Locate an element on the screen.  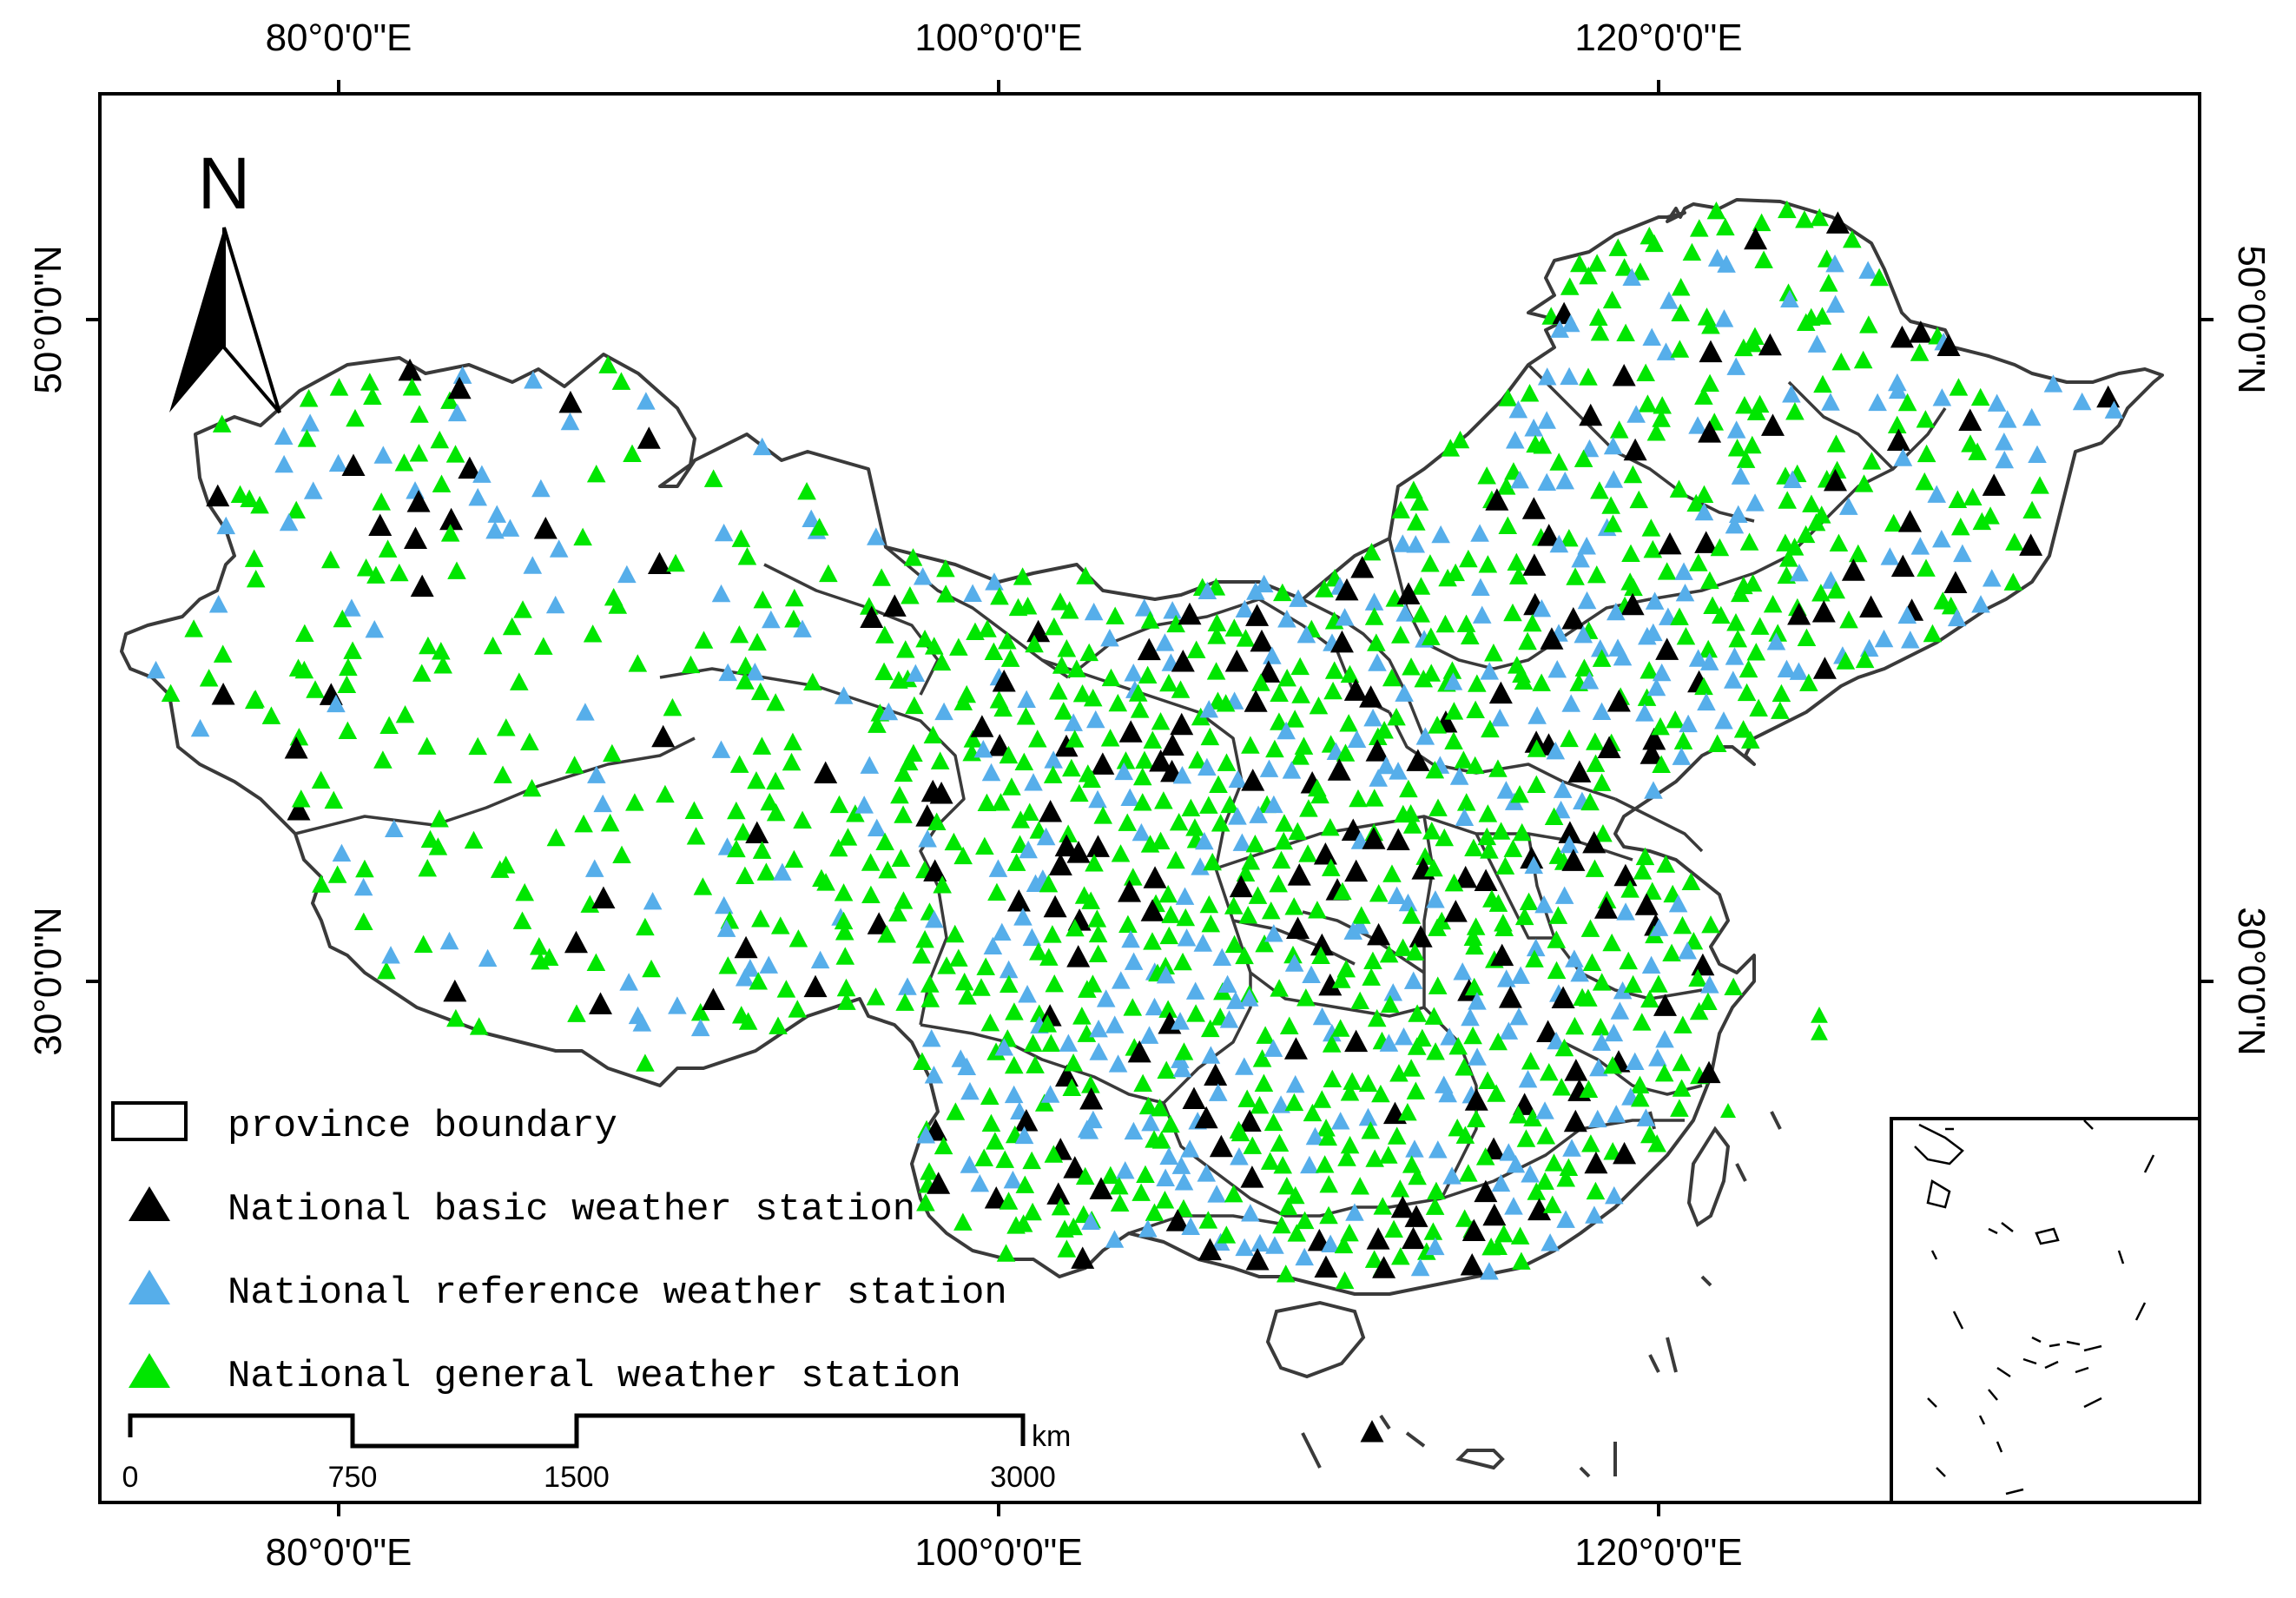
inset-map is located at coordinates (2045, 1310).